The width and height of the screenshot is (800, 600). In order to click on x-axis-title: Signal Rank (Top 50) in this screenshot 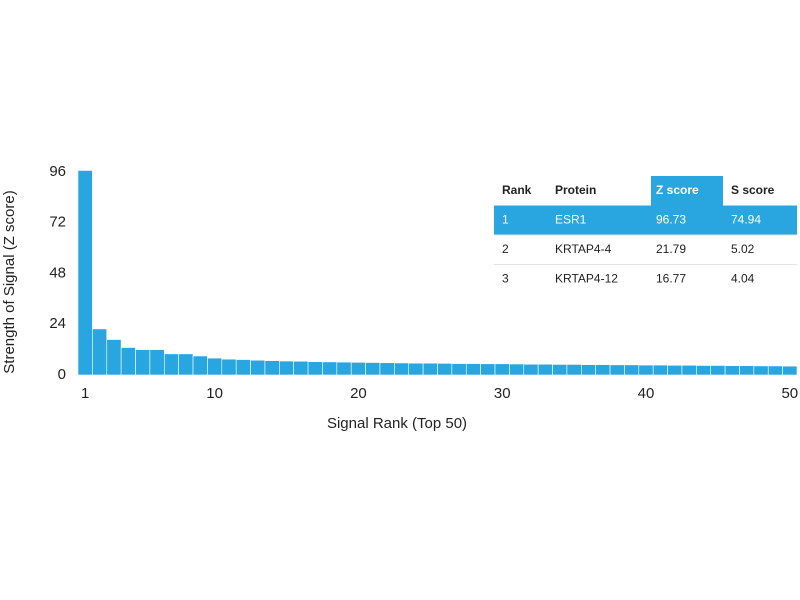, I will do `click(397, 423)`.